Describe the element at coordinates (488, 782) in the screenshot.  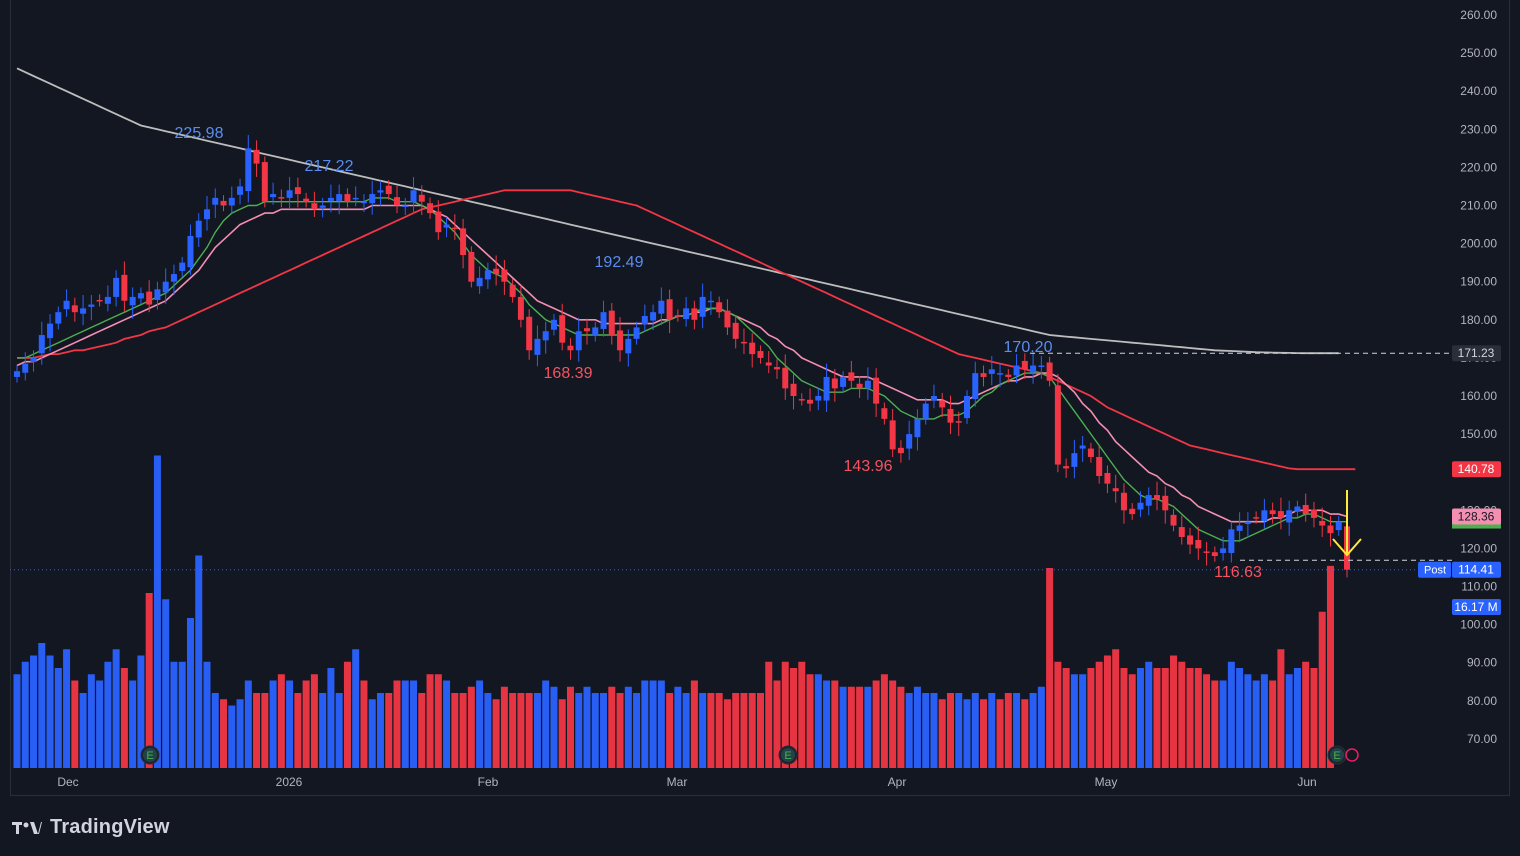
I see `x-tick-label: Feb` at that location.